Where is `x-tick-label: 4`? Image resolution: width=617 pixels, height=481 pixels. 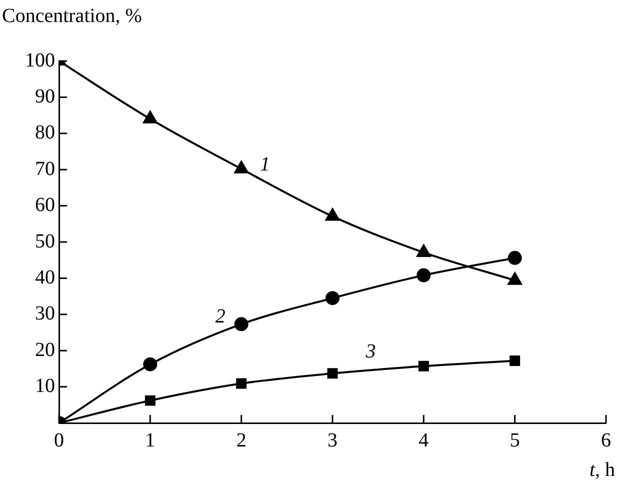 x-tick-label: 4 is located at coordinates (423, 440).